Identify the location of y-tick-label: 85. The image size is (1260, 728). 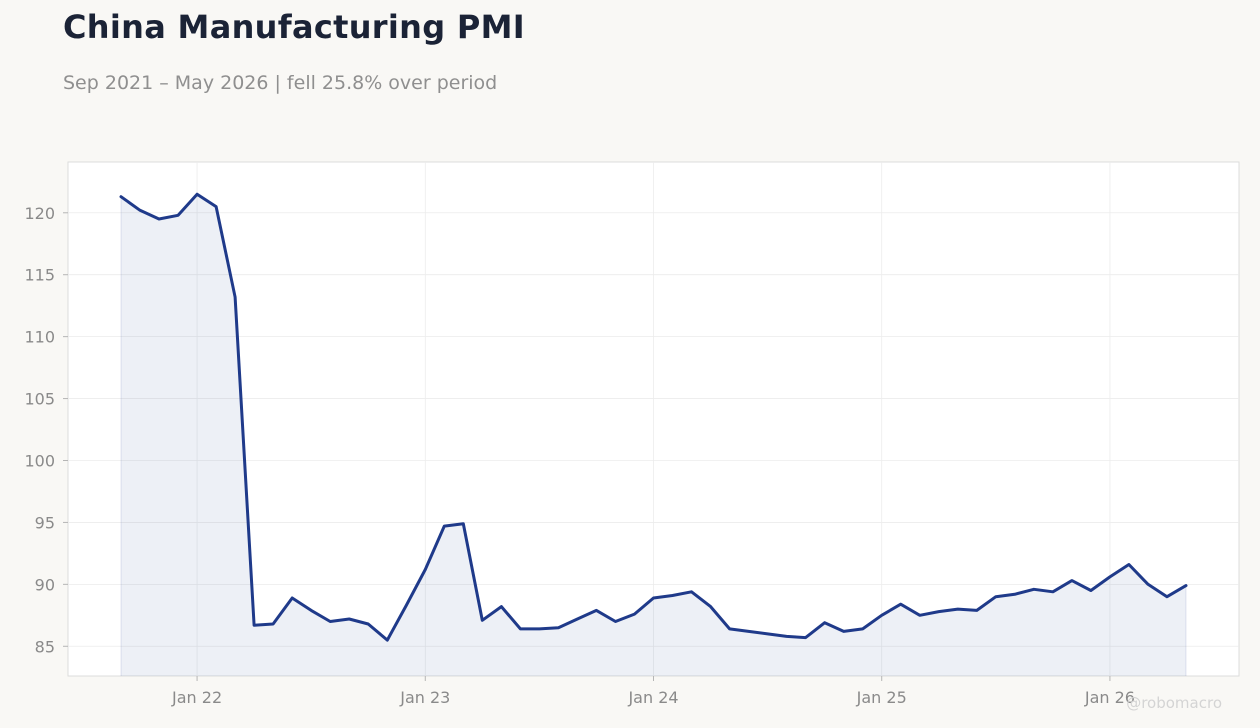
(45, 646).